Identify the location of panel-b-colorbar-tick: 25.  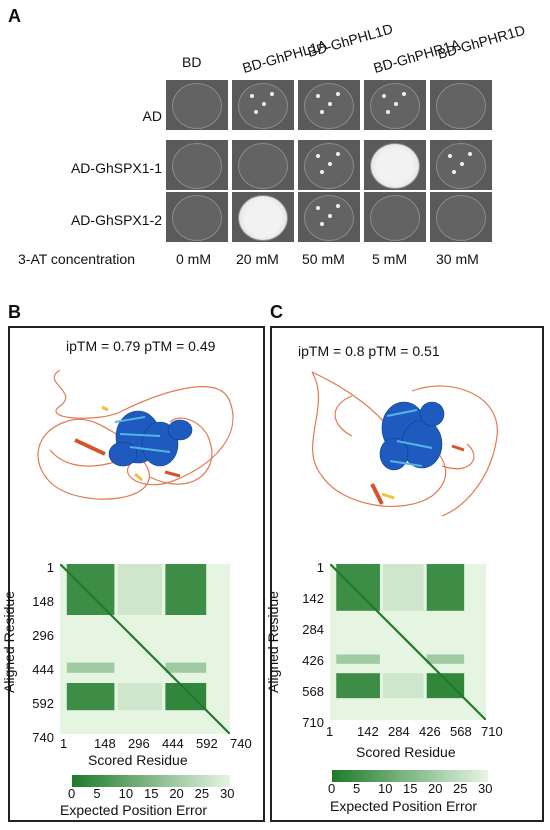
(202, 793).